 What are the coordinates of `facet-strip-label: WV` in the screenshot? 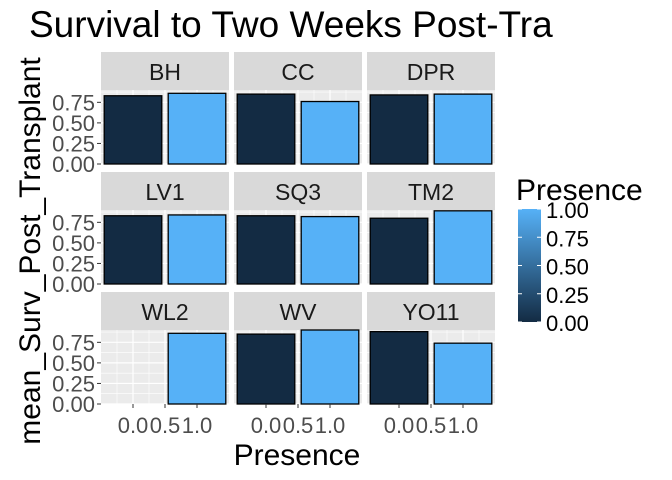 It's located at (298, 312).